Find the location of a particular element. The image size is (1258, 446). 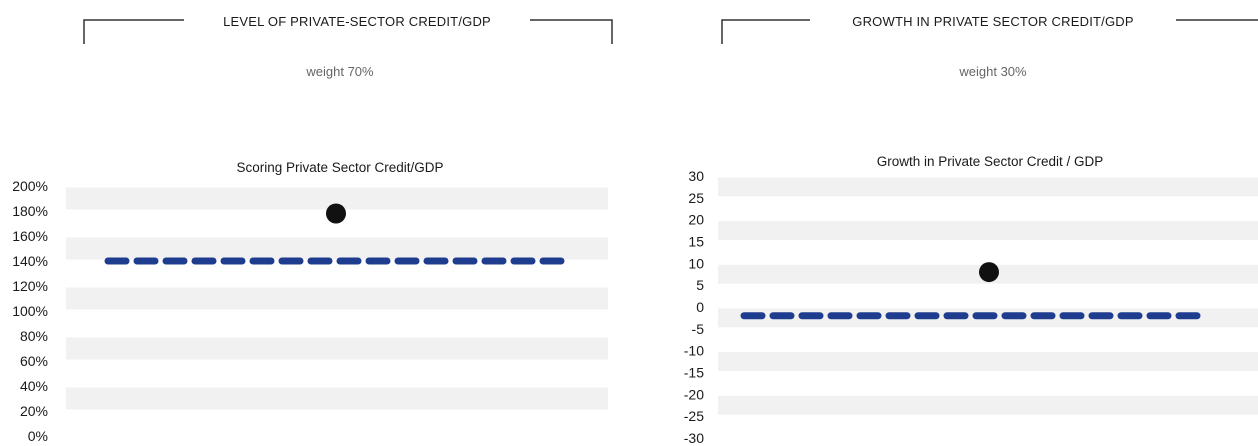

y-tick-label: -20 is located at coordinates (694, 394).